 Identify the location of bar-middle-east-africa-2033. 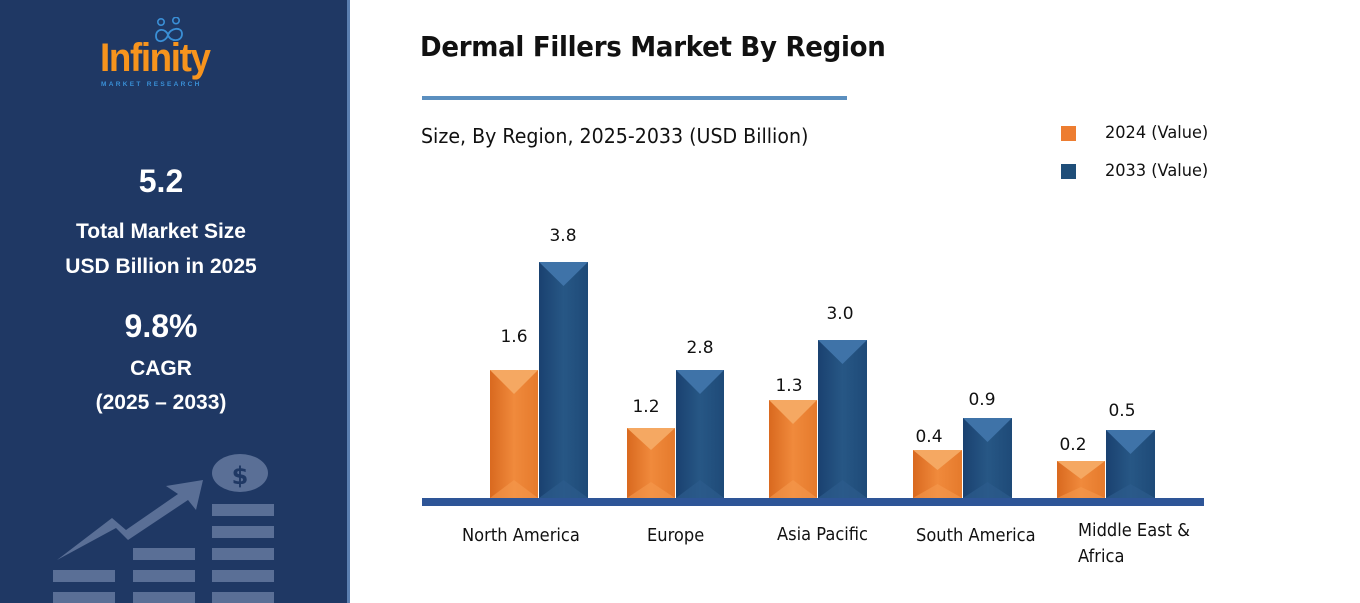
(1130, 464).